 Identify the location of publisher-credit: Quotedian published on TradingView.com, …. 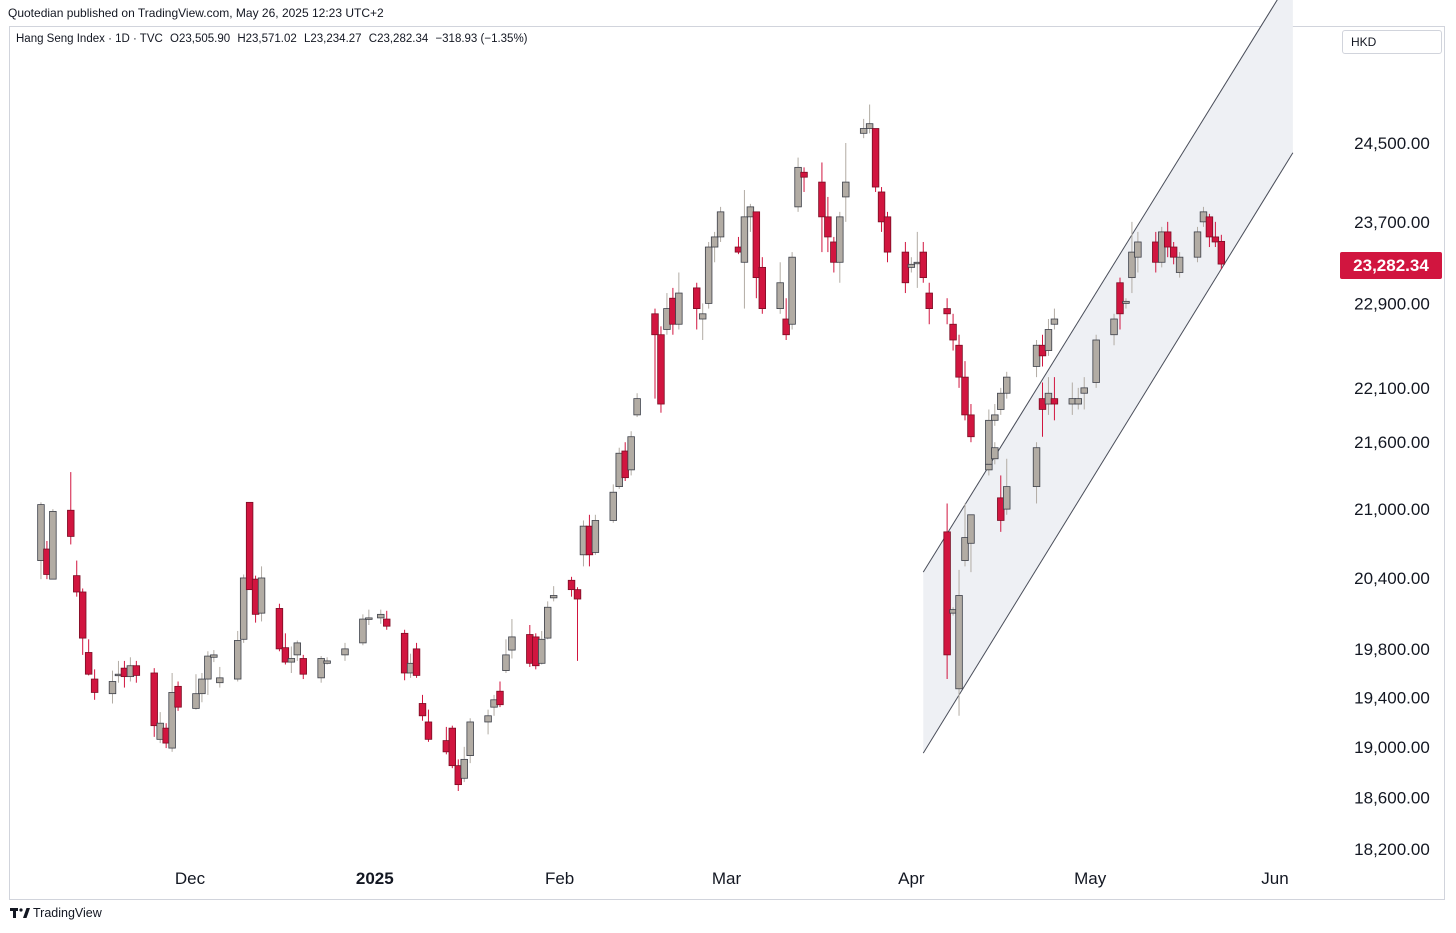
(196, 13).